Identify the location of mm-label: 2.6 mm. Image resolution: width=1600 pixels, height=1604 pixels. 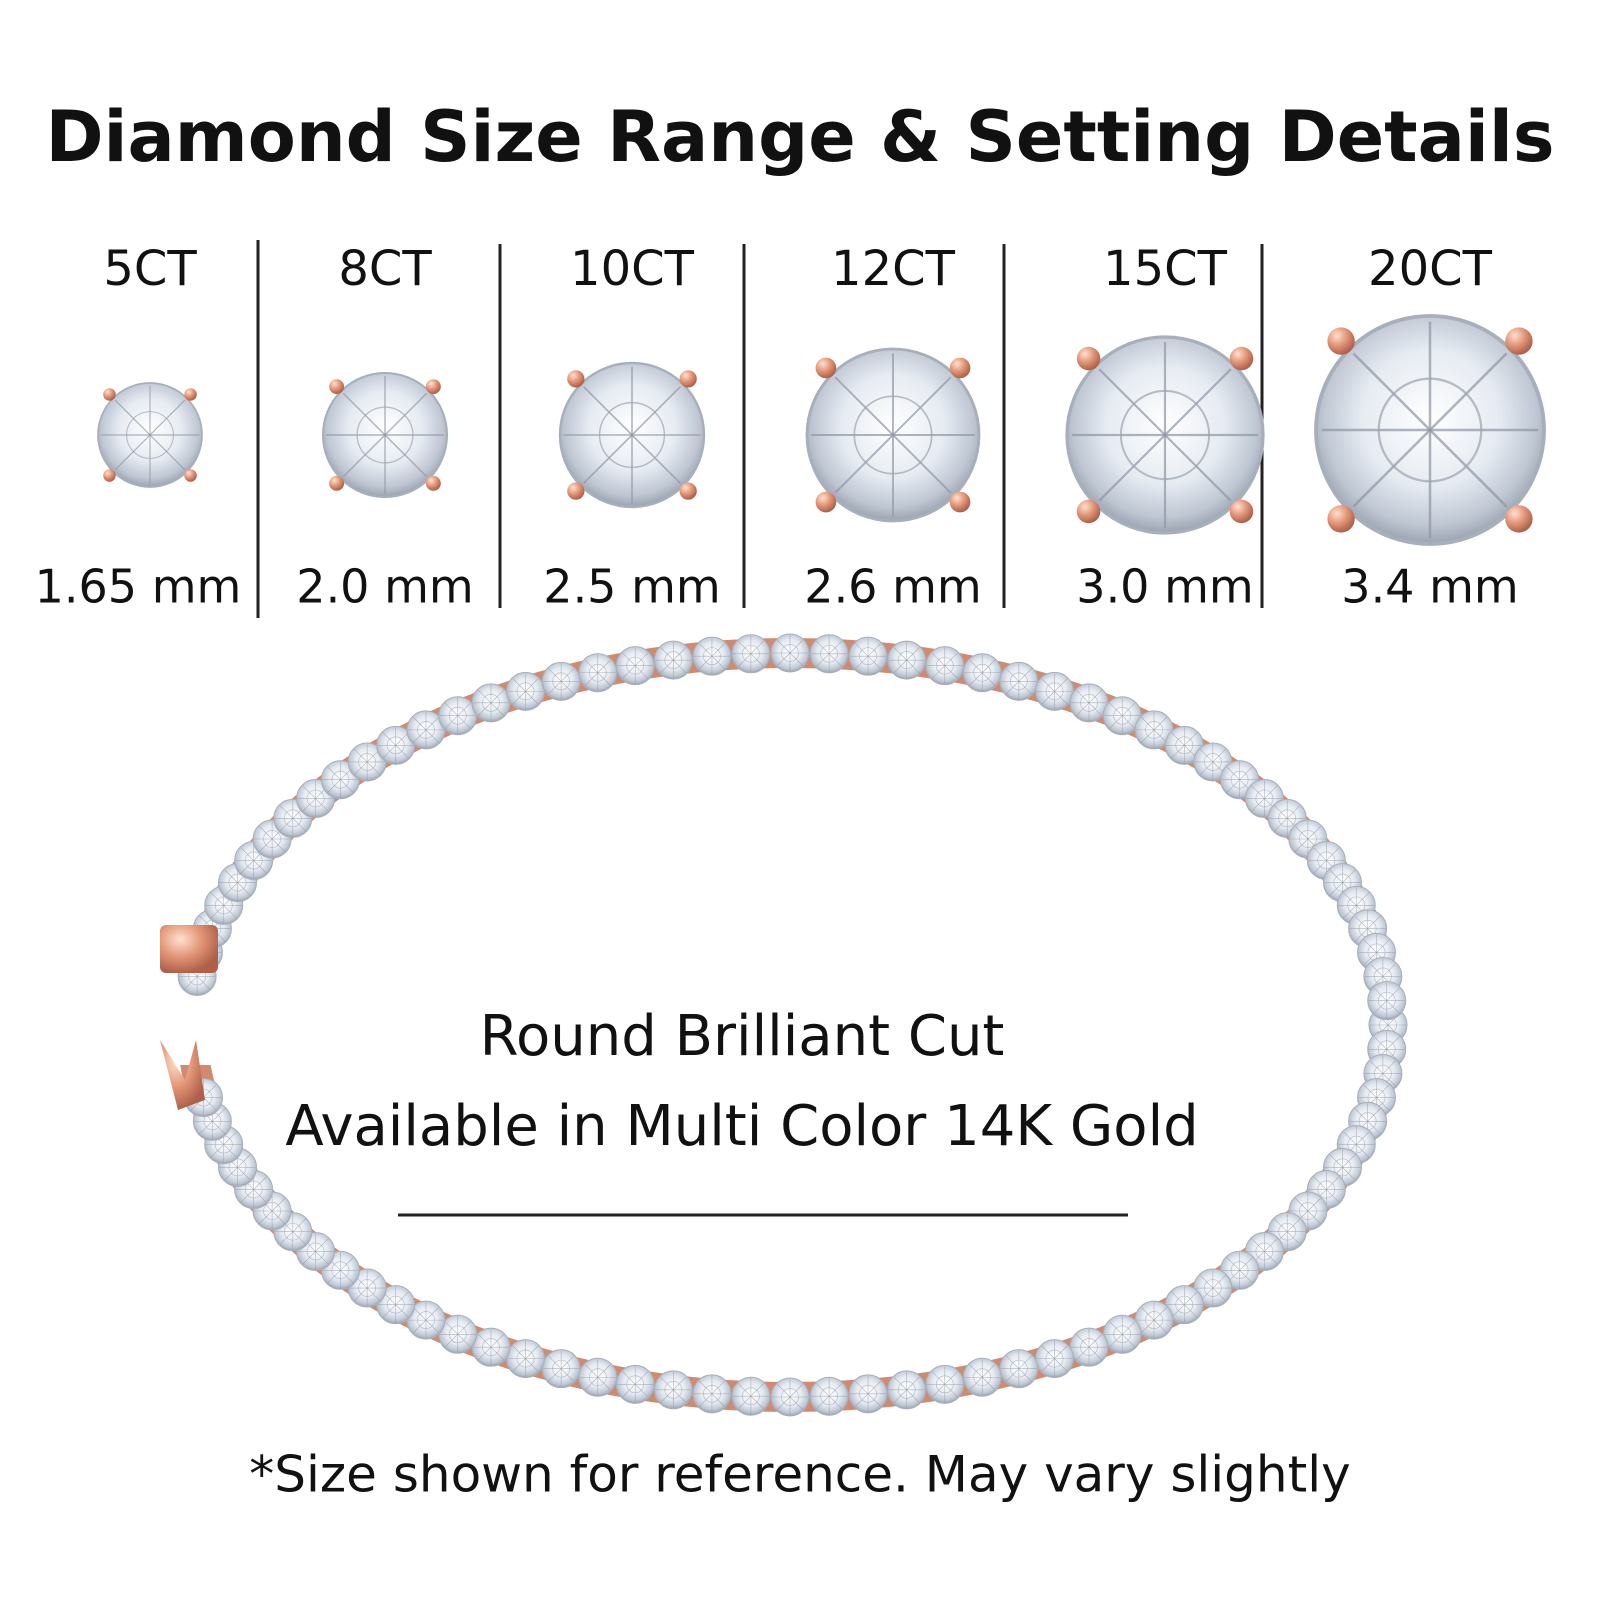
(892, 587).